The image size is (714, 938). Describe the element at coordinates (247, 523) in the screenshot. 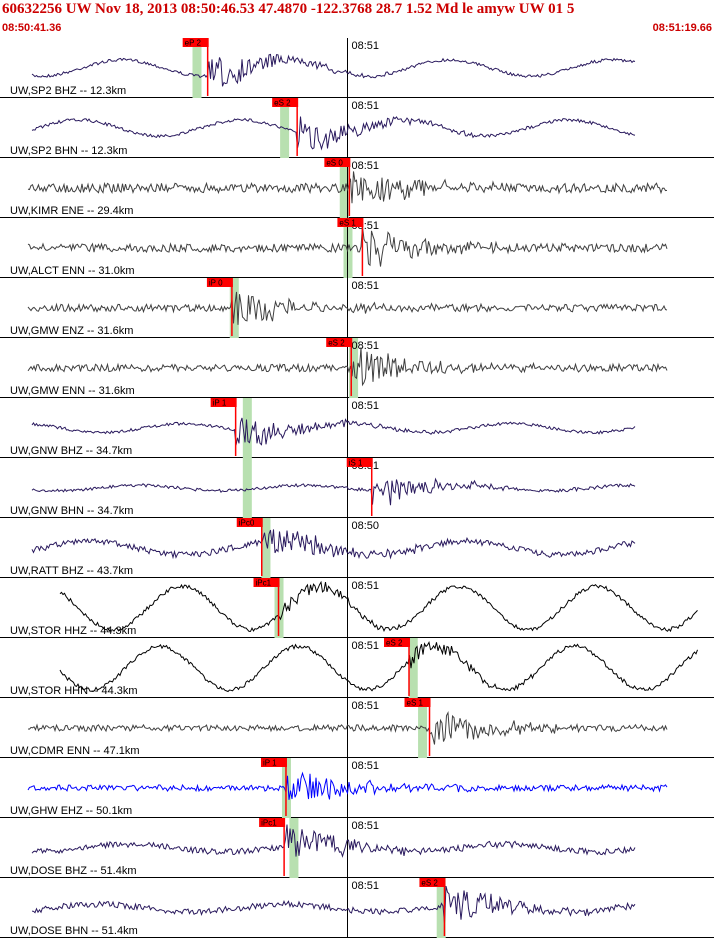

I see `phase-pick-label: iPc0` at that location.